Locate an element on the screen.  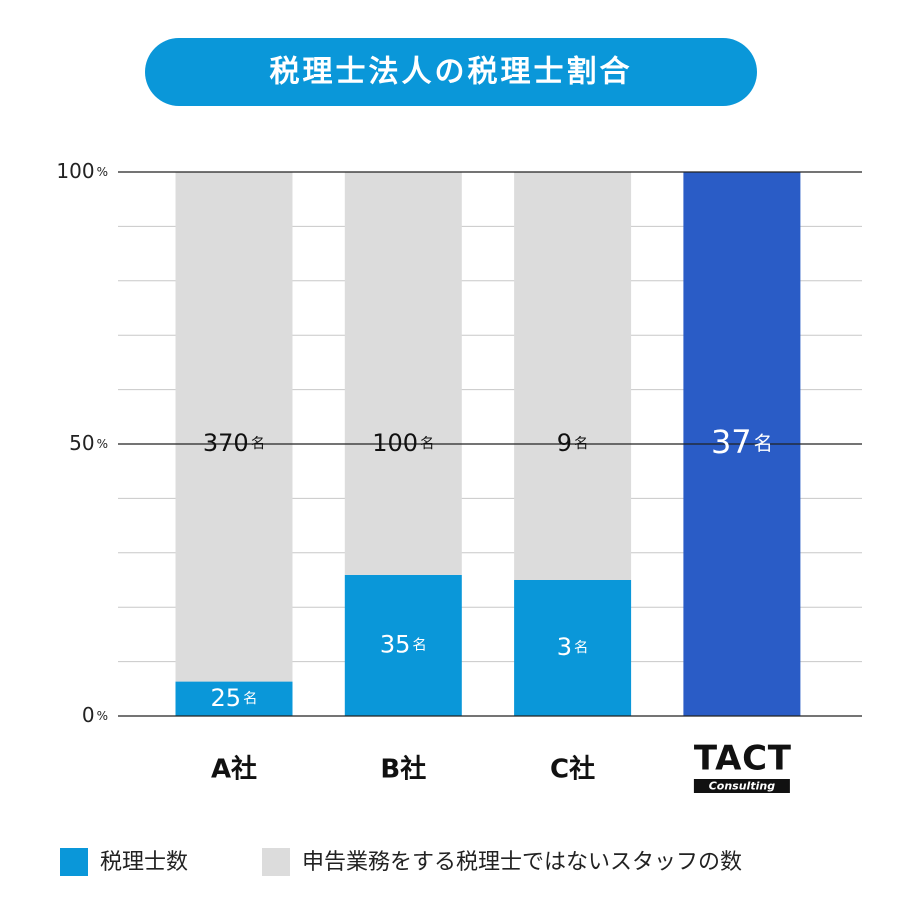
value-label-number: 9 is located at coordinates (564, 443).